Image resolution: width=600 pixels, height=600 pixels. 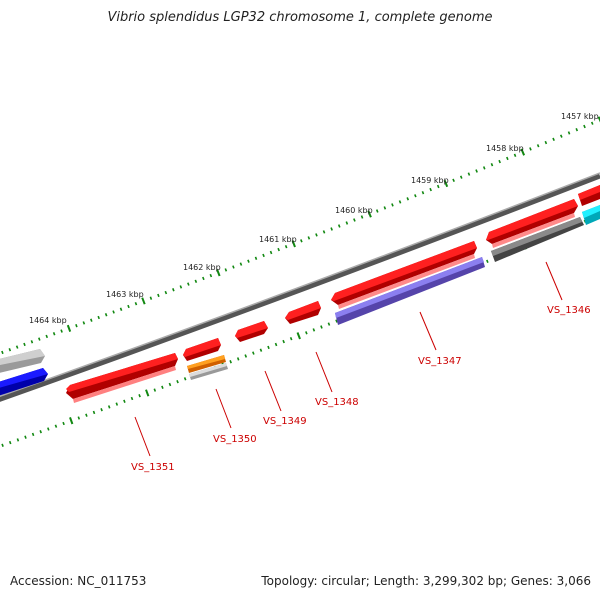 What do you see at coordinates (537, 239) in the screenshot?
I see `feature-darkgrey` at bounding box center [537, 239].